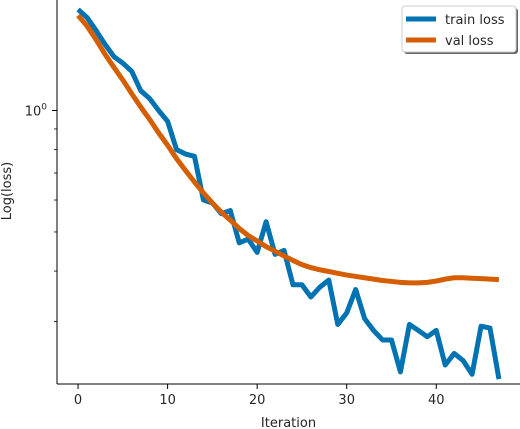 The image size is (520, 429). What do you see at coordinates (257, 400) in the screenshot?
I see `x-tick-label: 20` at bounding box center [257, 400].